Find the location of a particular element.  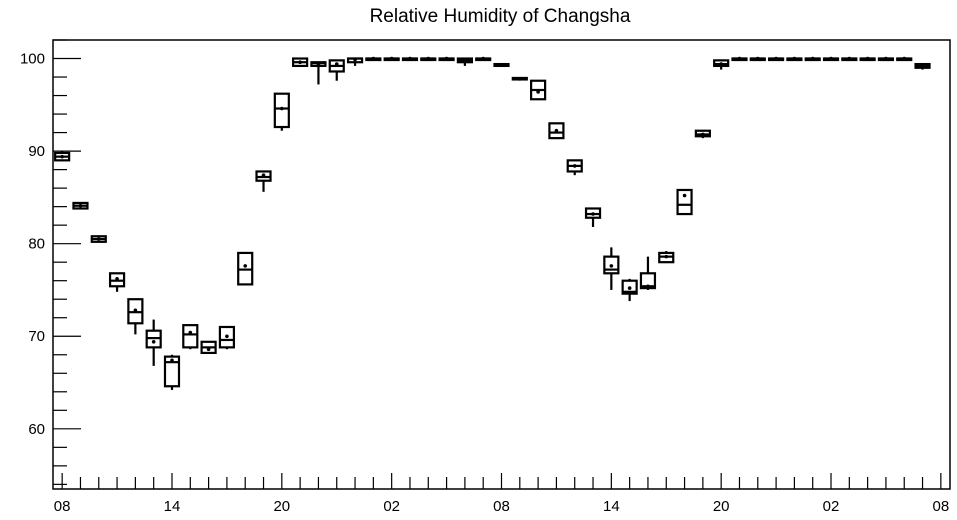

y-tick-label: 100 is located at coordinates (32, 59).